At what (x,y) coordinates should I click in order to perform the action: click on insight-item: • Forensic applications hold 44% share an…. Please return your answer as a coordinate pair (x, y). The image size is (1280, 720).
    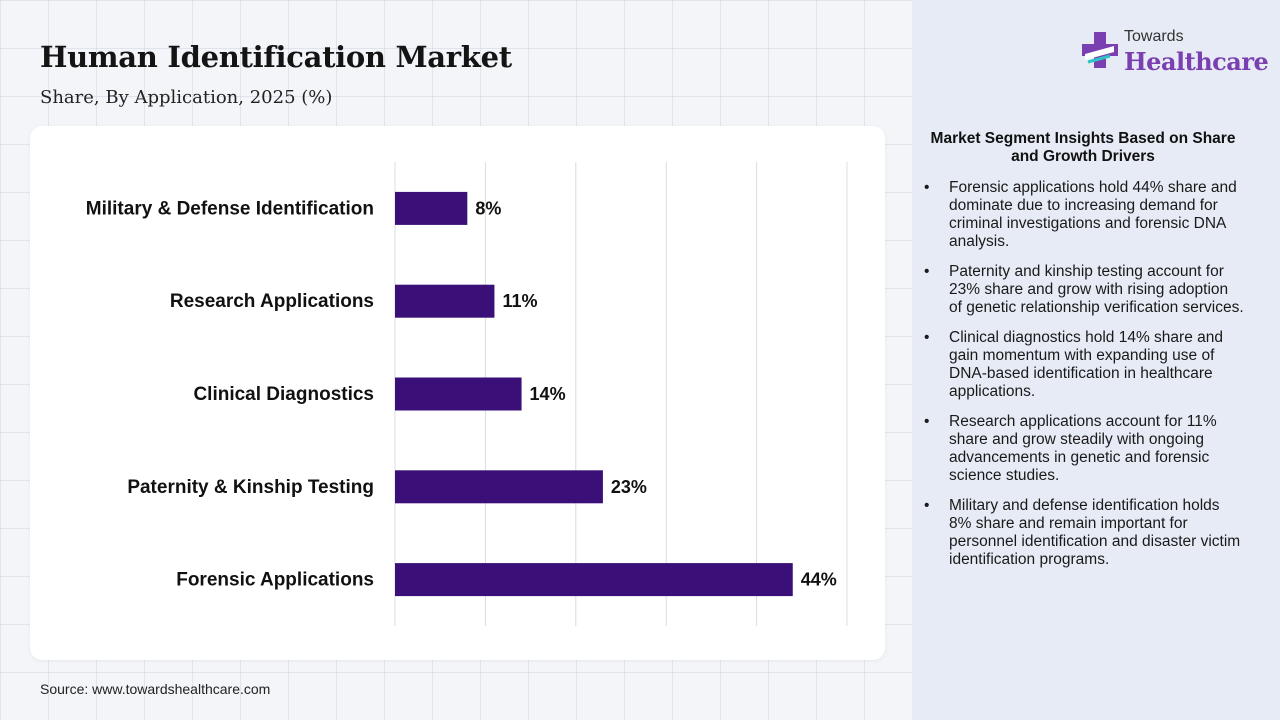
    Looking at the image, I should click on (1084, 215).